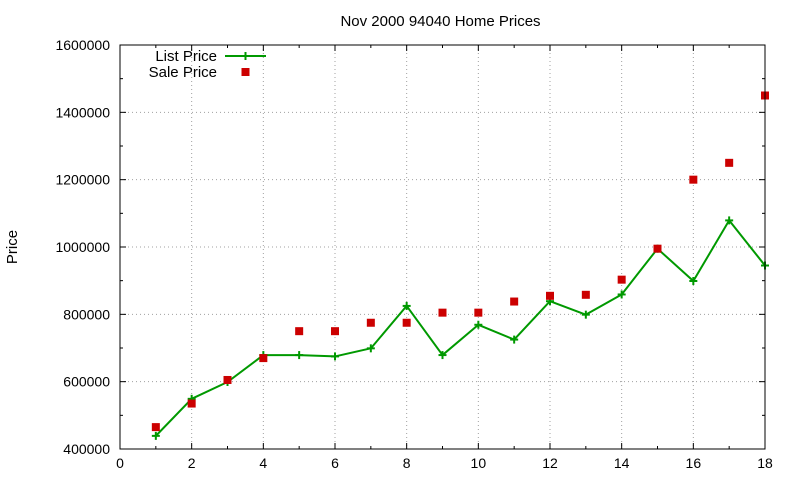  What do you see at coordinates (183, 72) in the screenshot?
I see `legend-label-sale-price: Sale Price` at bounding box center [183, 72].